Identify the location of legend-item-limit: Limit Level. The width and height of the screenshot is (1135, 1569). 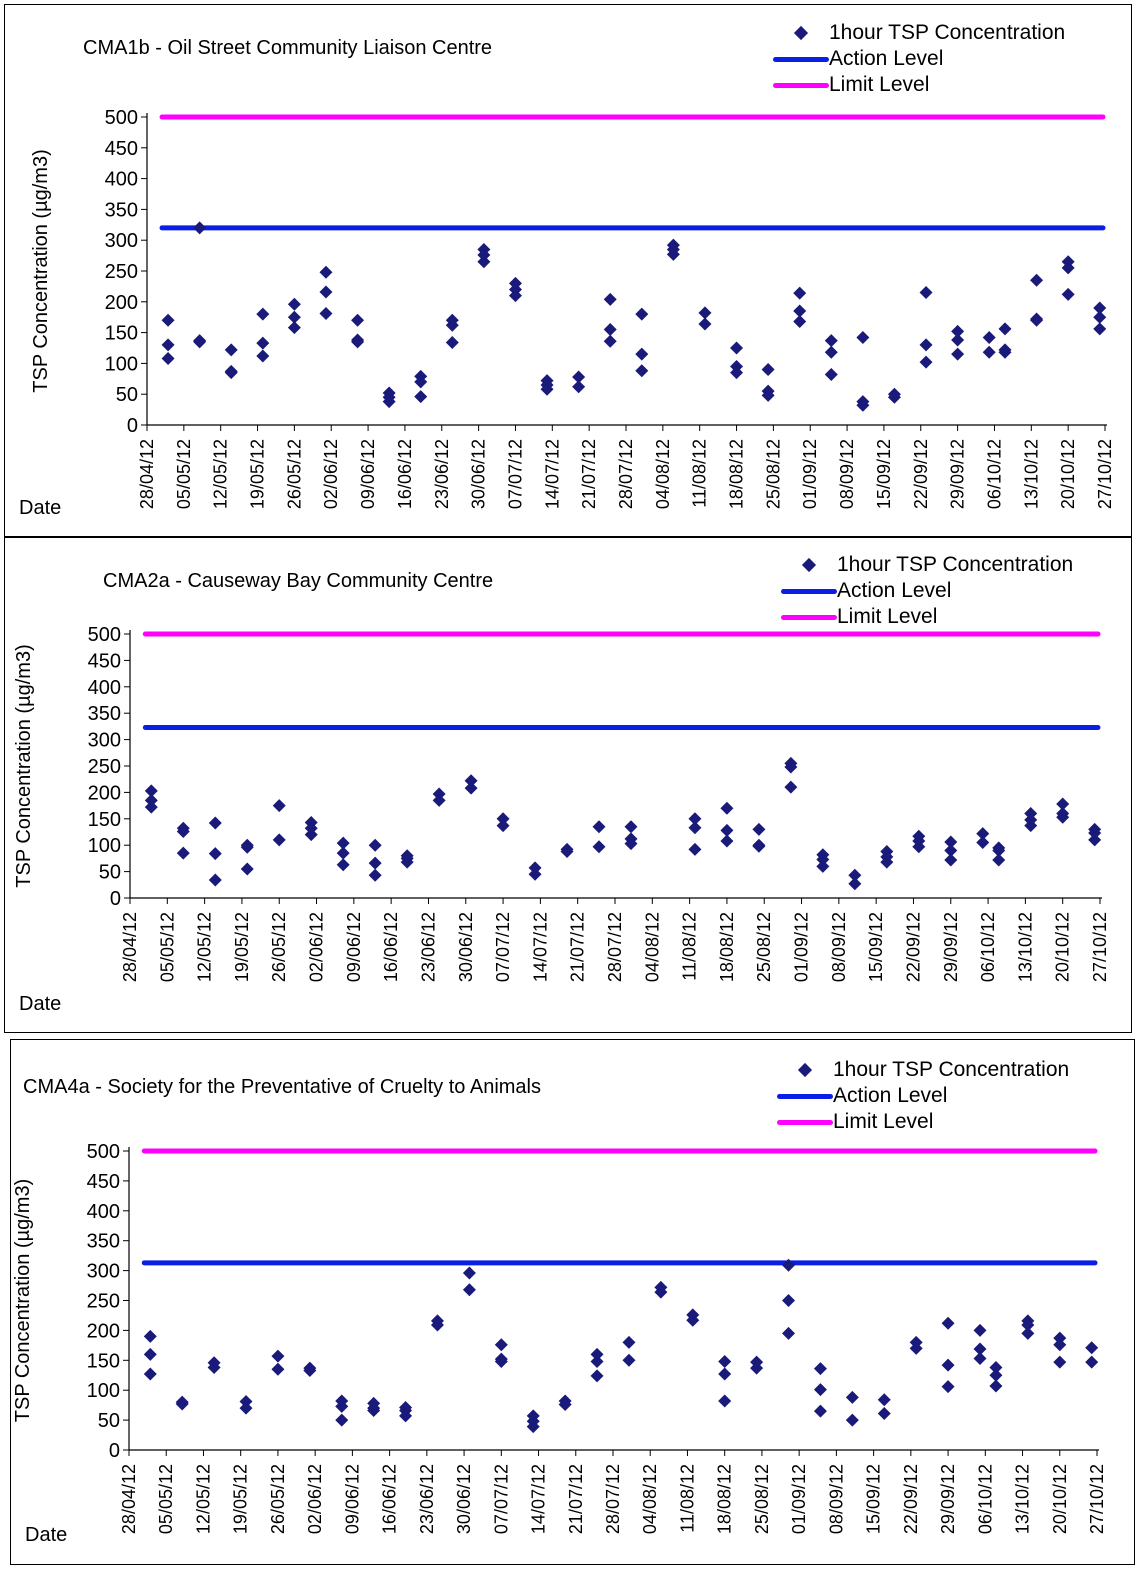
(923, 1122).